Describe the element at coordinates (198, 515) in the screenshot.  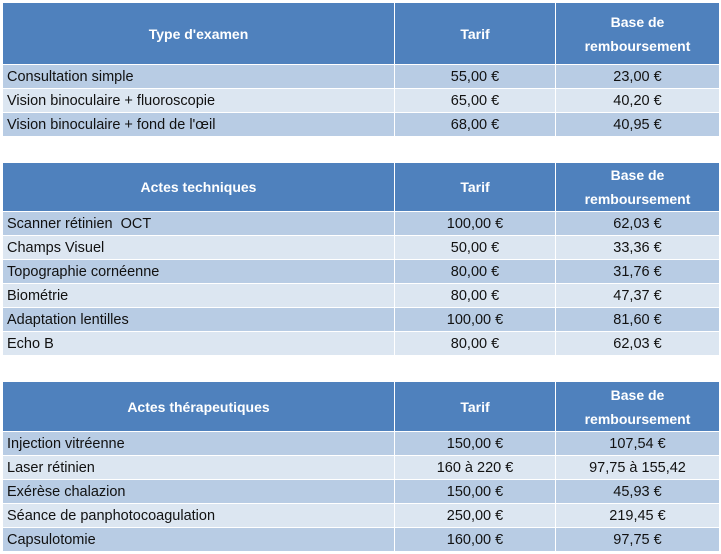
I see `row-label: Séance de panphotocoagulation` at that location.